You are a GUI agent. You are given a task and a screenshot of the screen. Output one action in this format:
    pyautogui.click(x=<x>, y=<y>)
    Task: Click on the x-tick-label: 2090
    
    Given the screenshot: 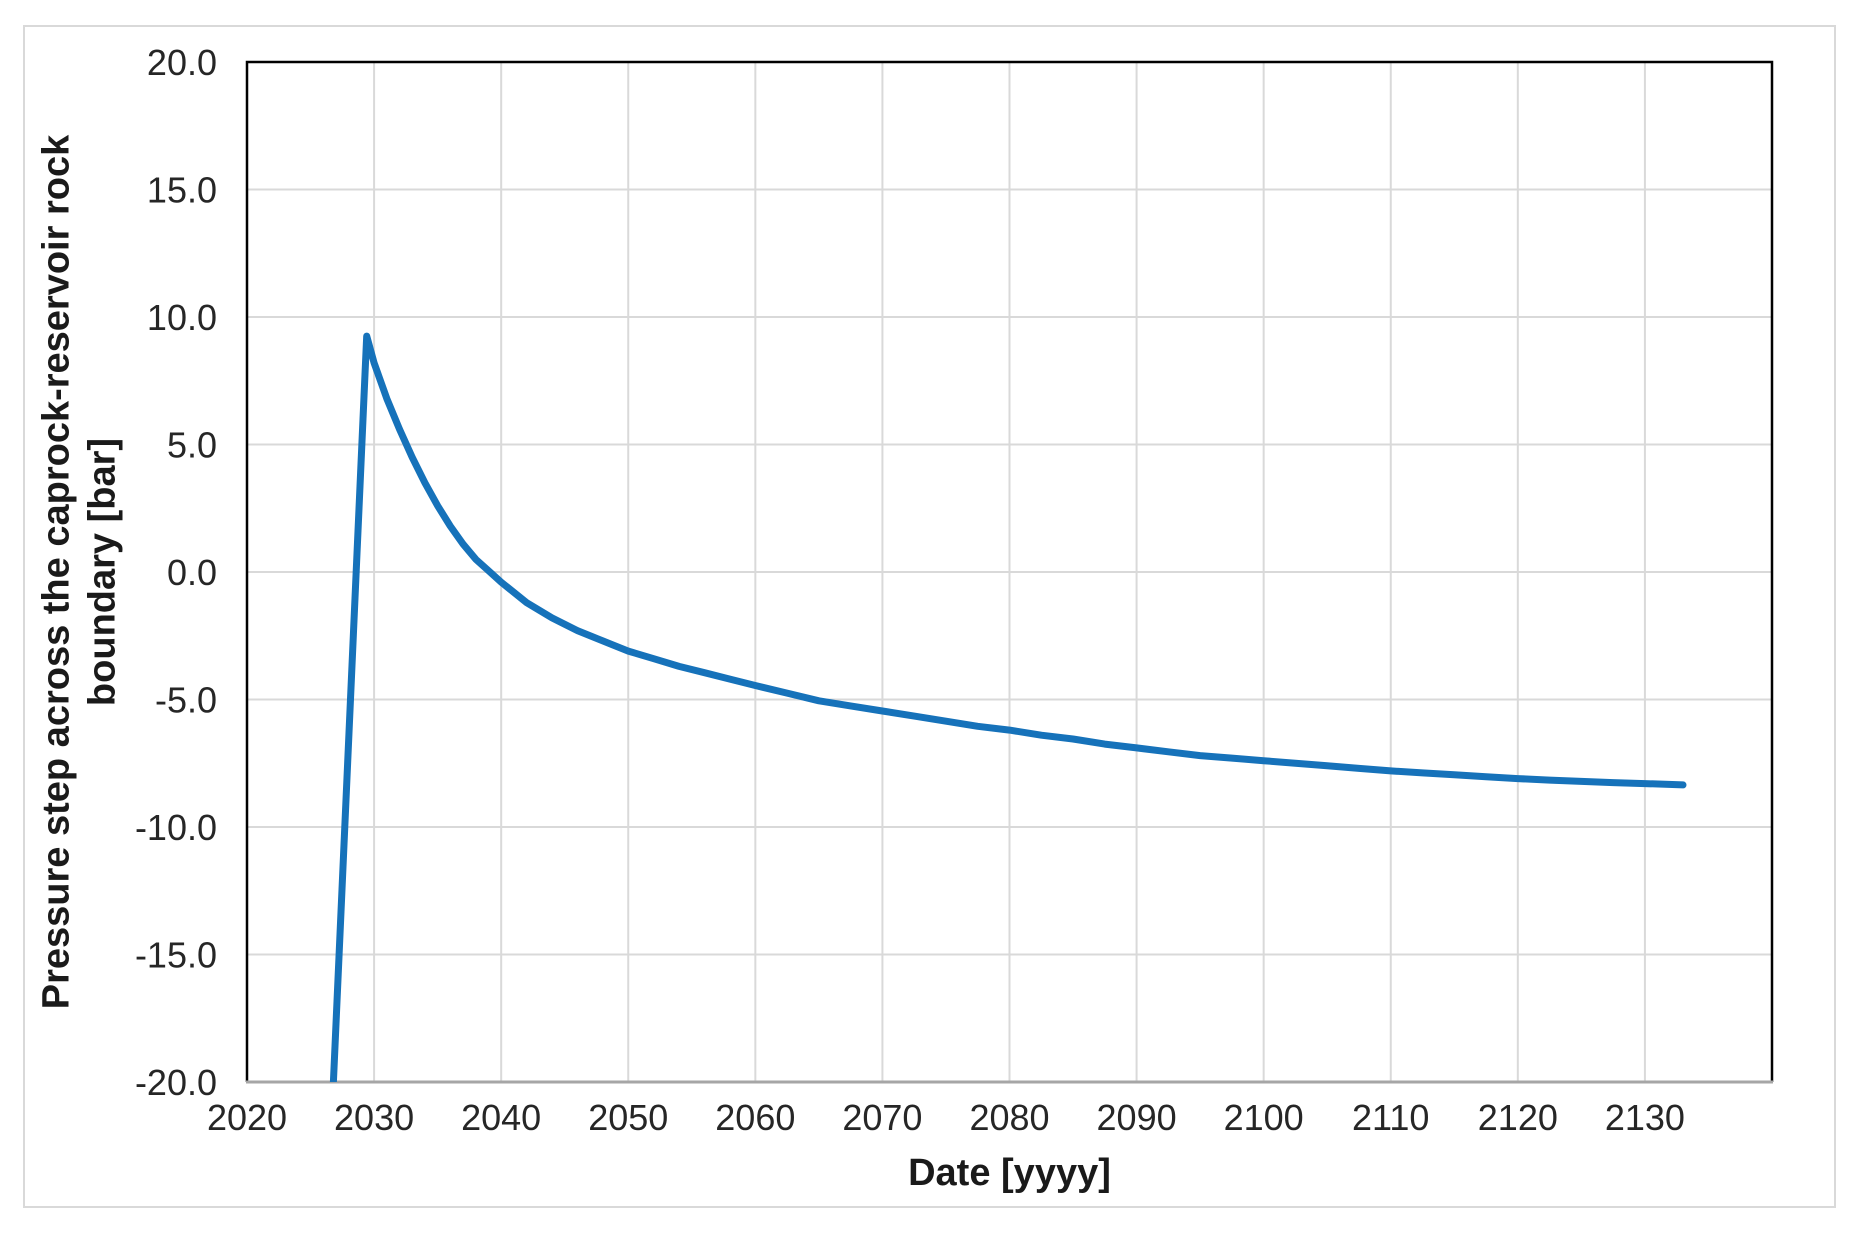 What is the action you would take?
    pyautogui.click(x=1137, y=1117)
    